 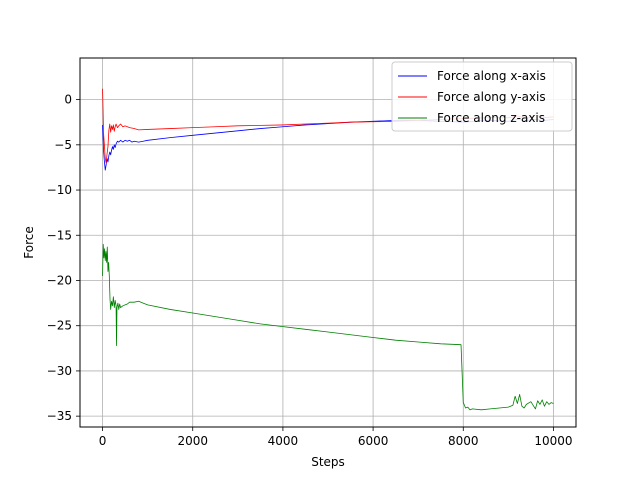 What do you see at coordinates (491, 97) in the screenshot?
I see `legend-label-y: Force along y-axis` at bounding box center [491, 97].